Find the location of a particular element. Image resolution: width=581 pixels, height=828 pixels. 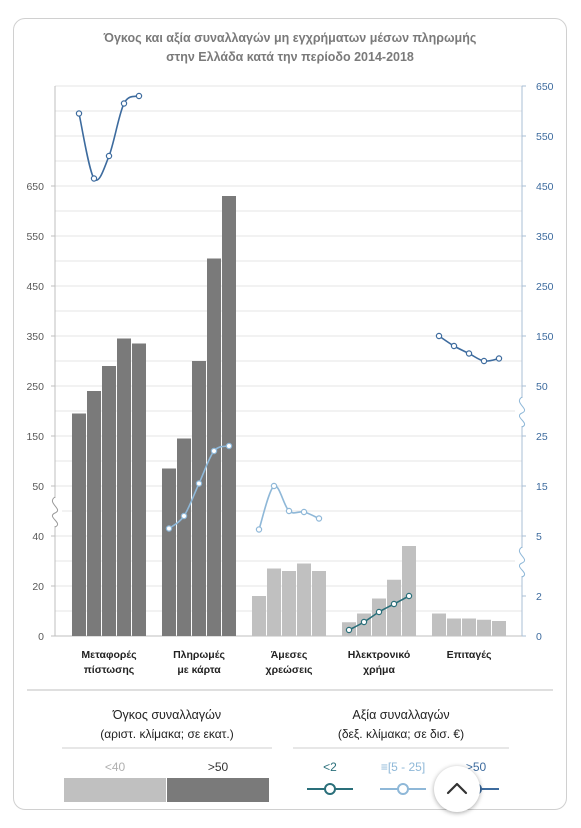

right-axis-break-upper-mask is located at coordinates (522, 412).